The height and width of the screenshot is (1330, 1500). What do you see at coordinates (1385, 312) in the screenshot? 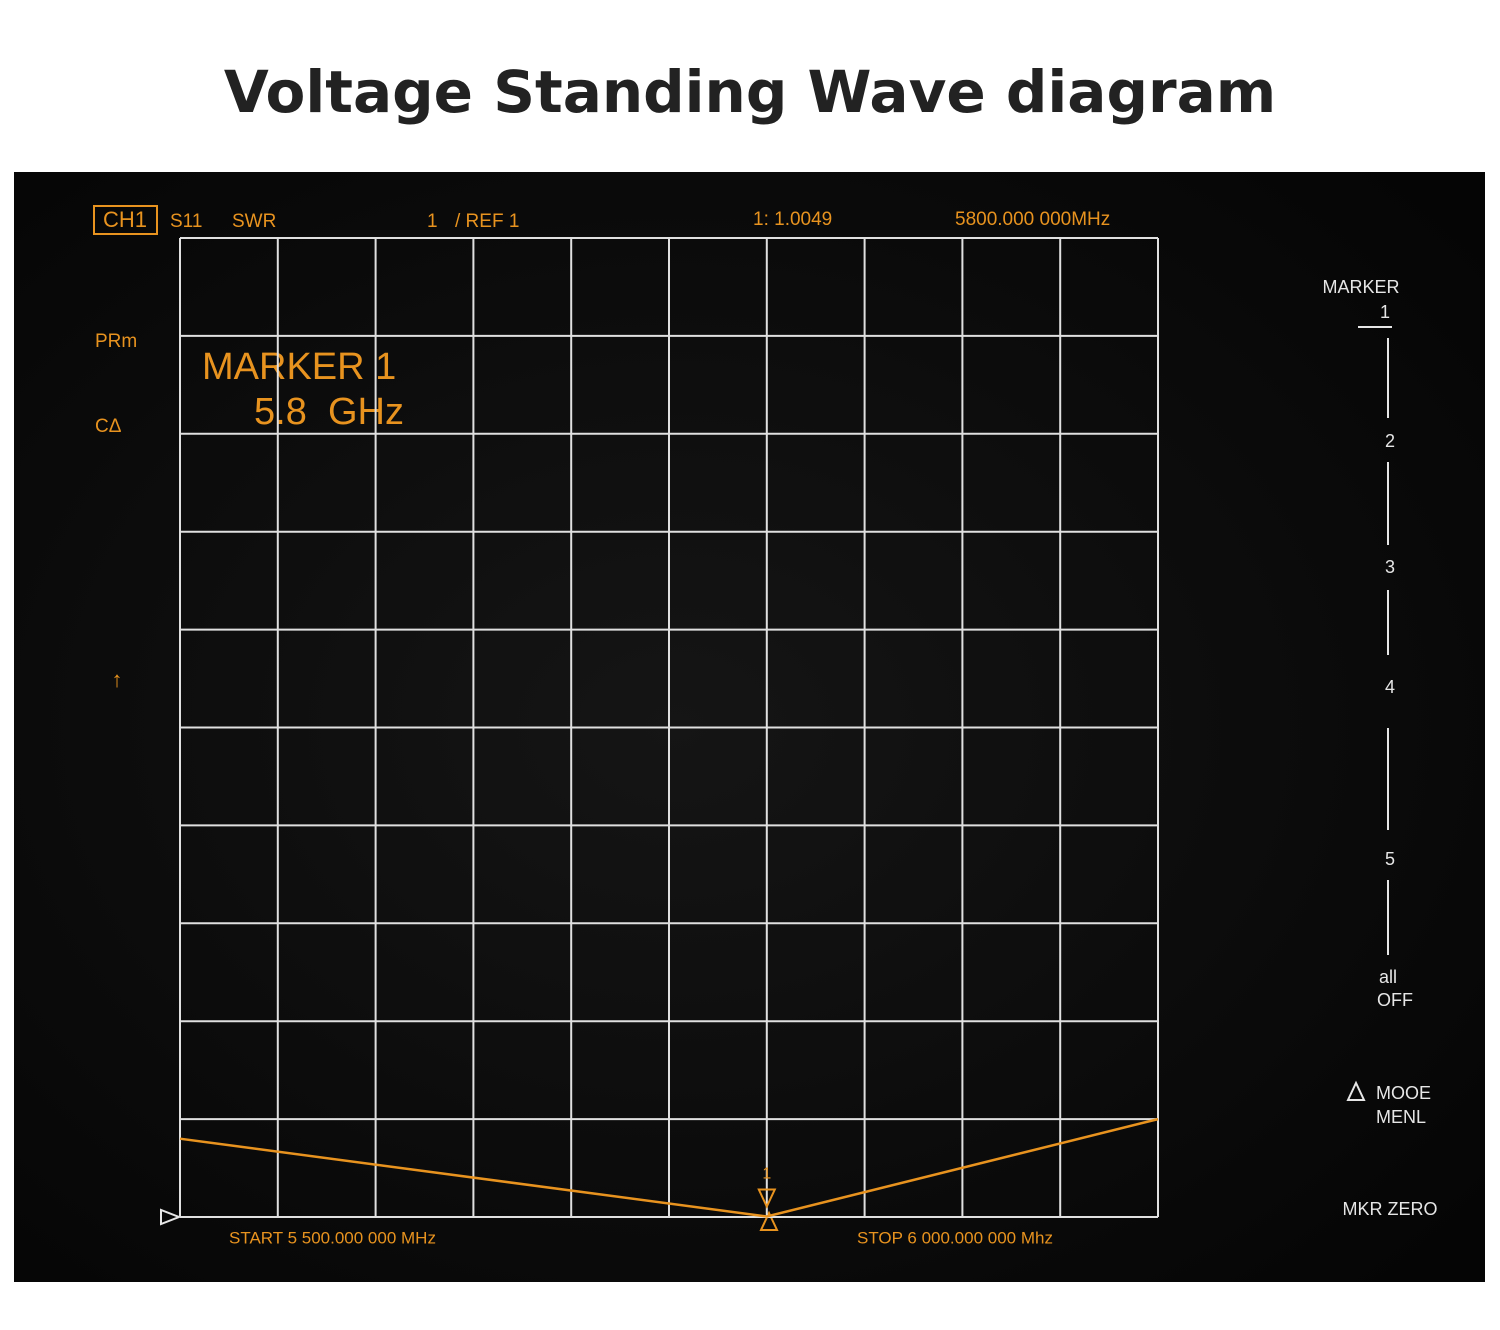
I see `menu-item: 1` at bounding box center [1385, 312].